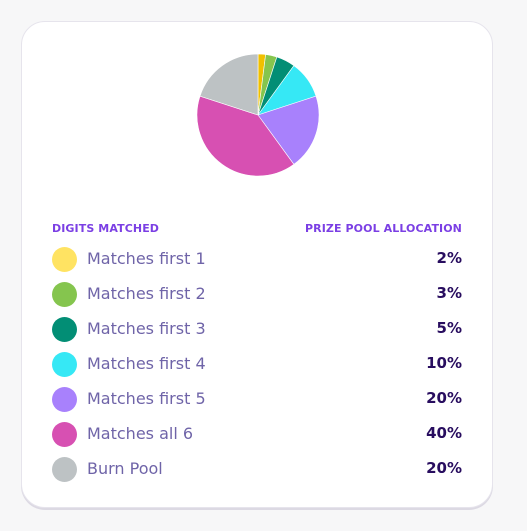  I want to click on row-percentage: 2%, so click(449, 258).